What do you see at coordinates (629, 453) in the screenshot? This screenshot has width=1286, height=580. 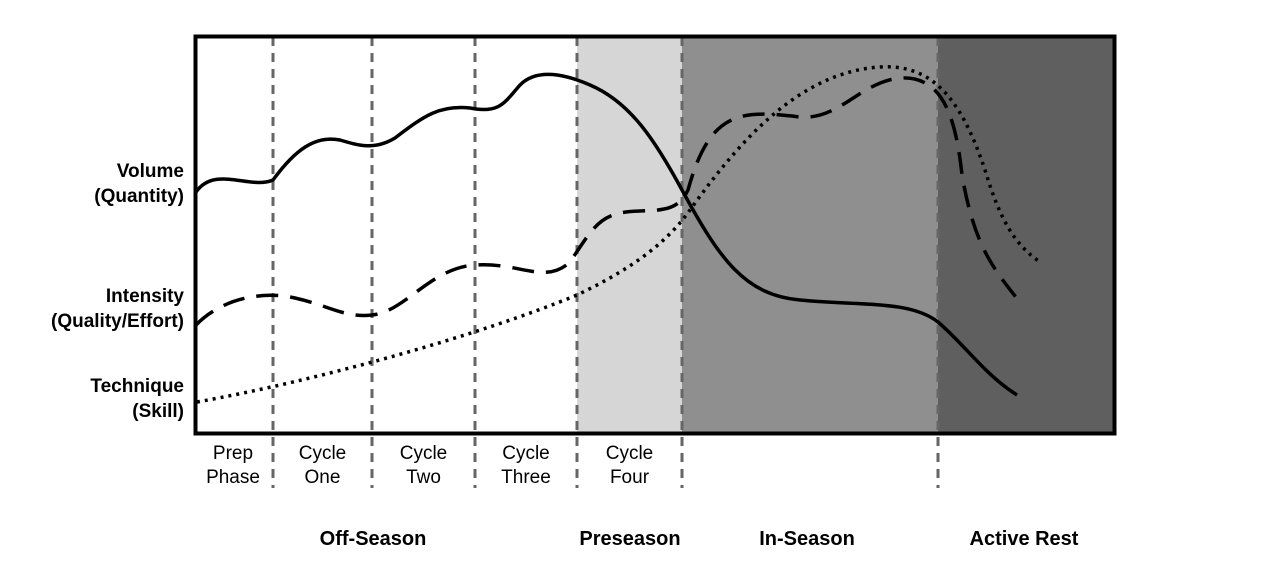 I see `phase-cycle-four-line1: Cycle` at bounding box center [629, 453].